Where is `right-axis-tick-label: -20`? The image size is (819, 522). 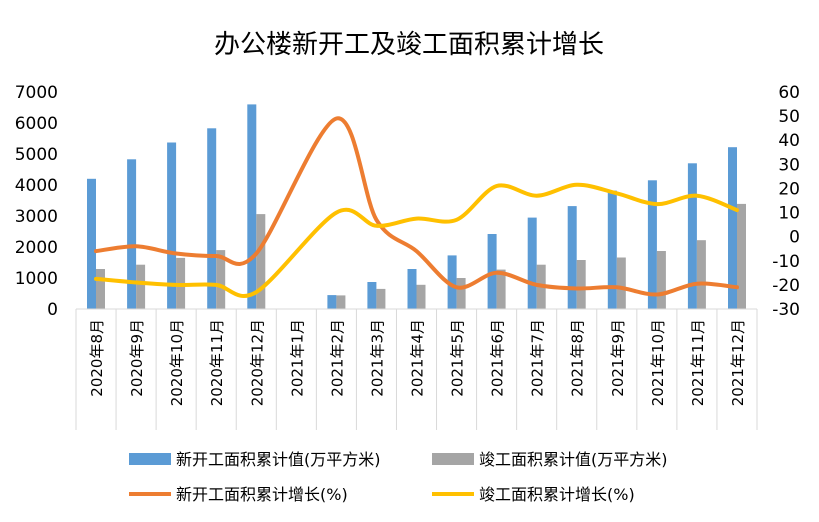 right-axis-tick-label: -20 is located at coordinates (786, 286).